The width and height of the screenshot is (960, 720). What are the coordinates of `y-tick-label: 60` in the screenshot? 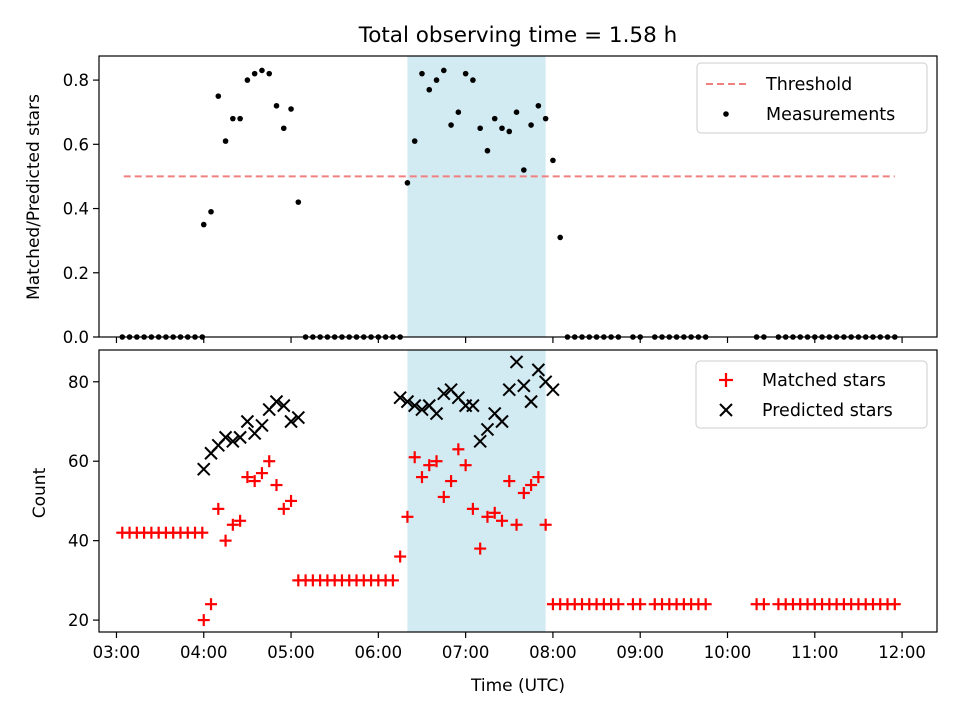 It's located at (78, 461).